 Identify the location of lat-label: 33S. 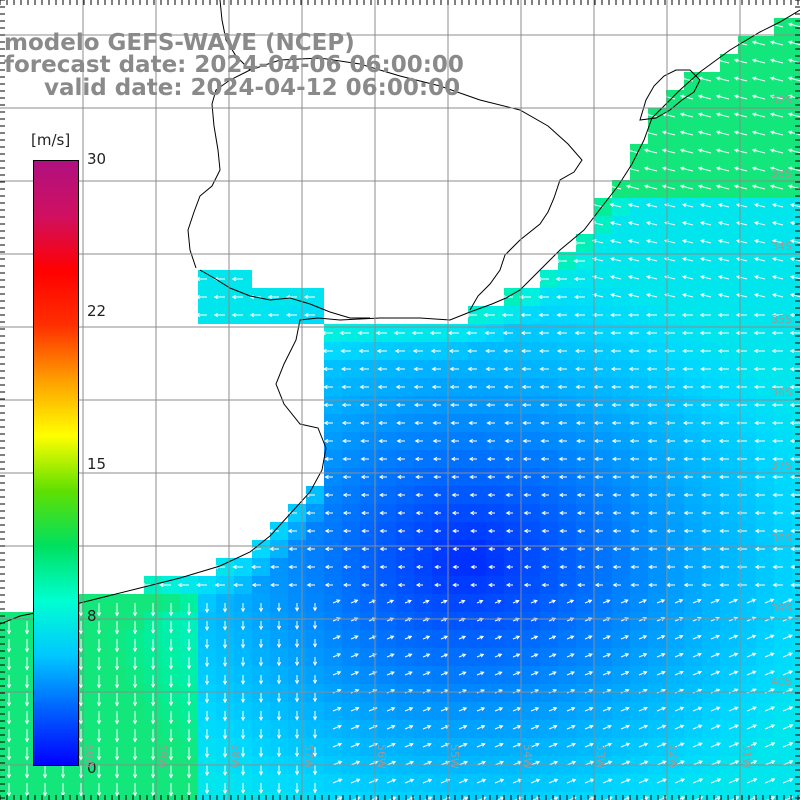
(781, 173).